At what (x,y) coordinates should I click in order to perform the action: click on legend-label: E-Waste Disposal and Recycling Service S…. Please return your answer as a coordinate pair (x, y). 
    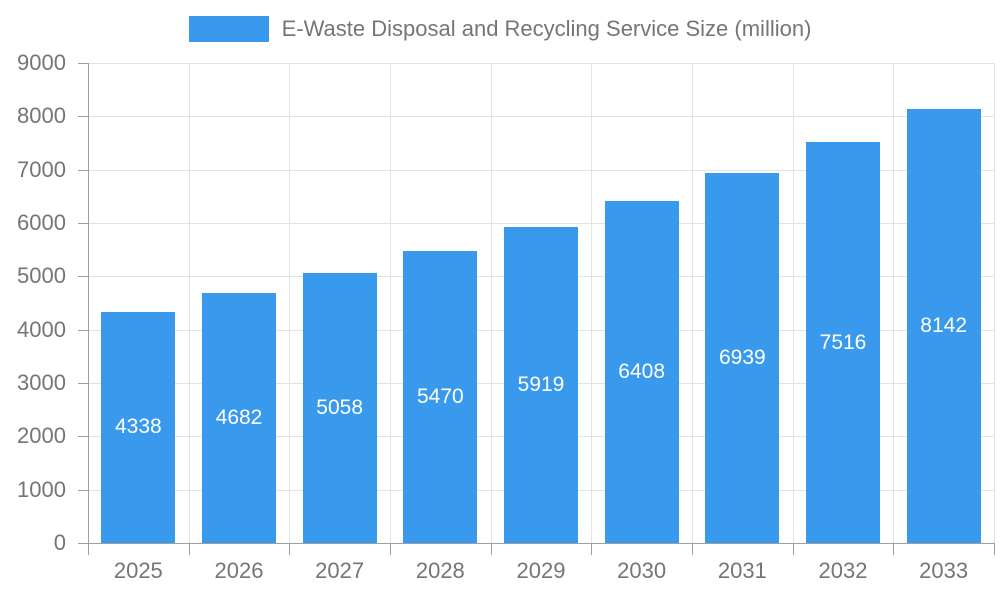
    Looking at the image, I should click on (546, 28).